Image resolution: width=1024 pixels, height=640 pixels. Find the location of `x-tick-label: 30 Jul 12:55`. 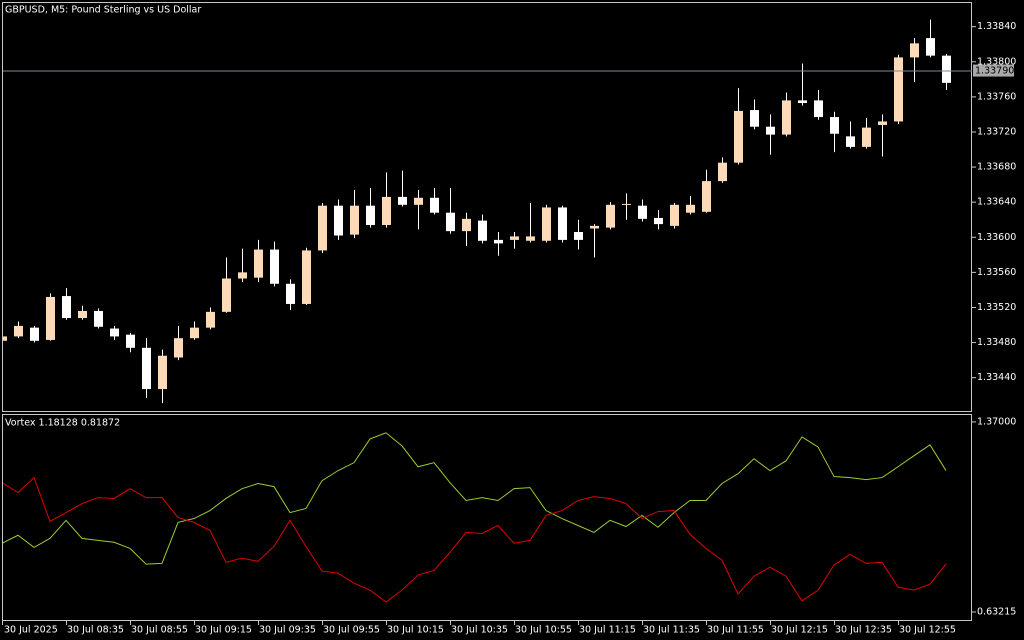

x-tick-label: 30 Jul 12:55 is located at coordinates (927, 630).